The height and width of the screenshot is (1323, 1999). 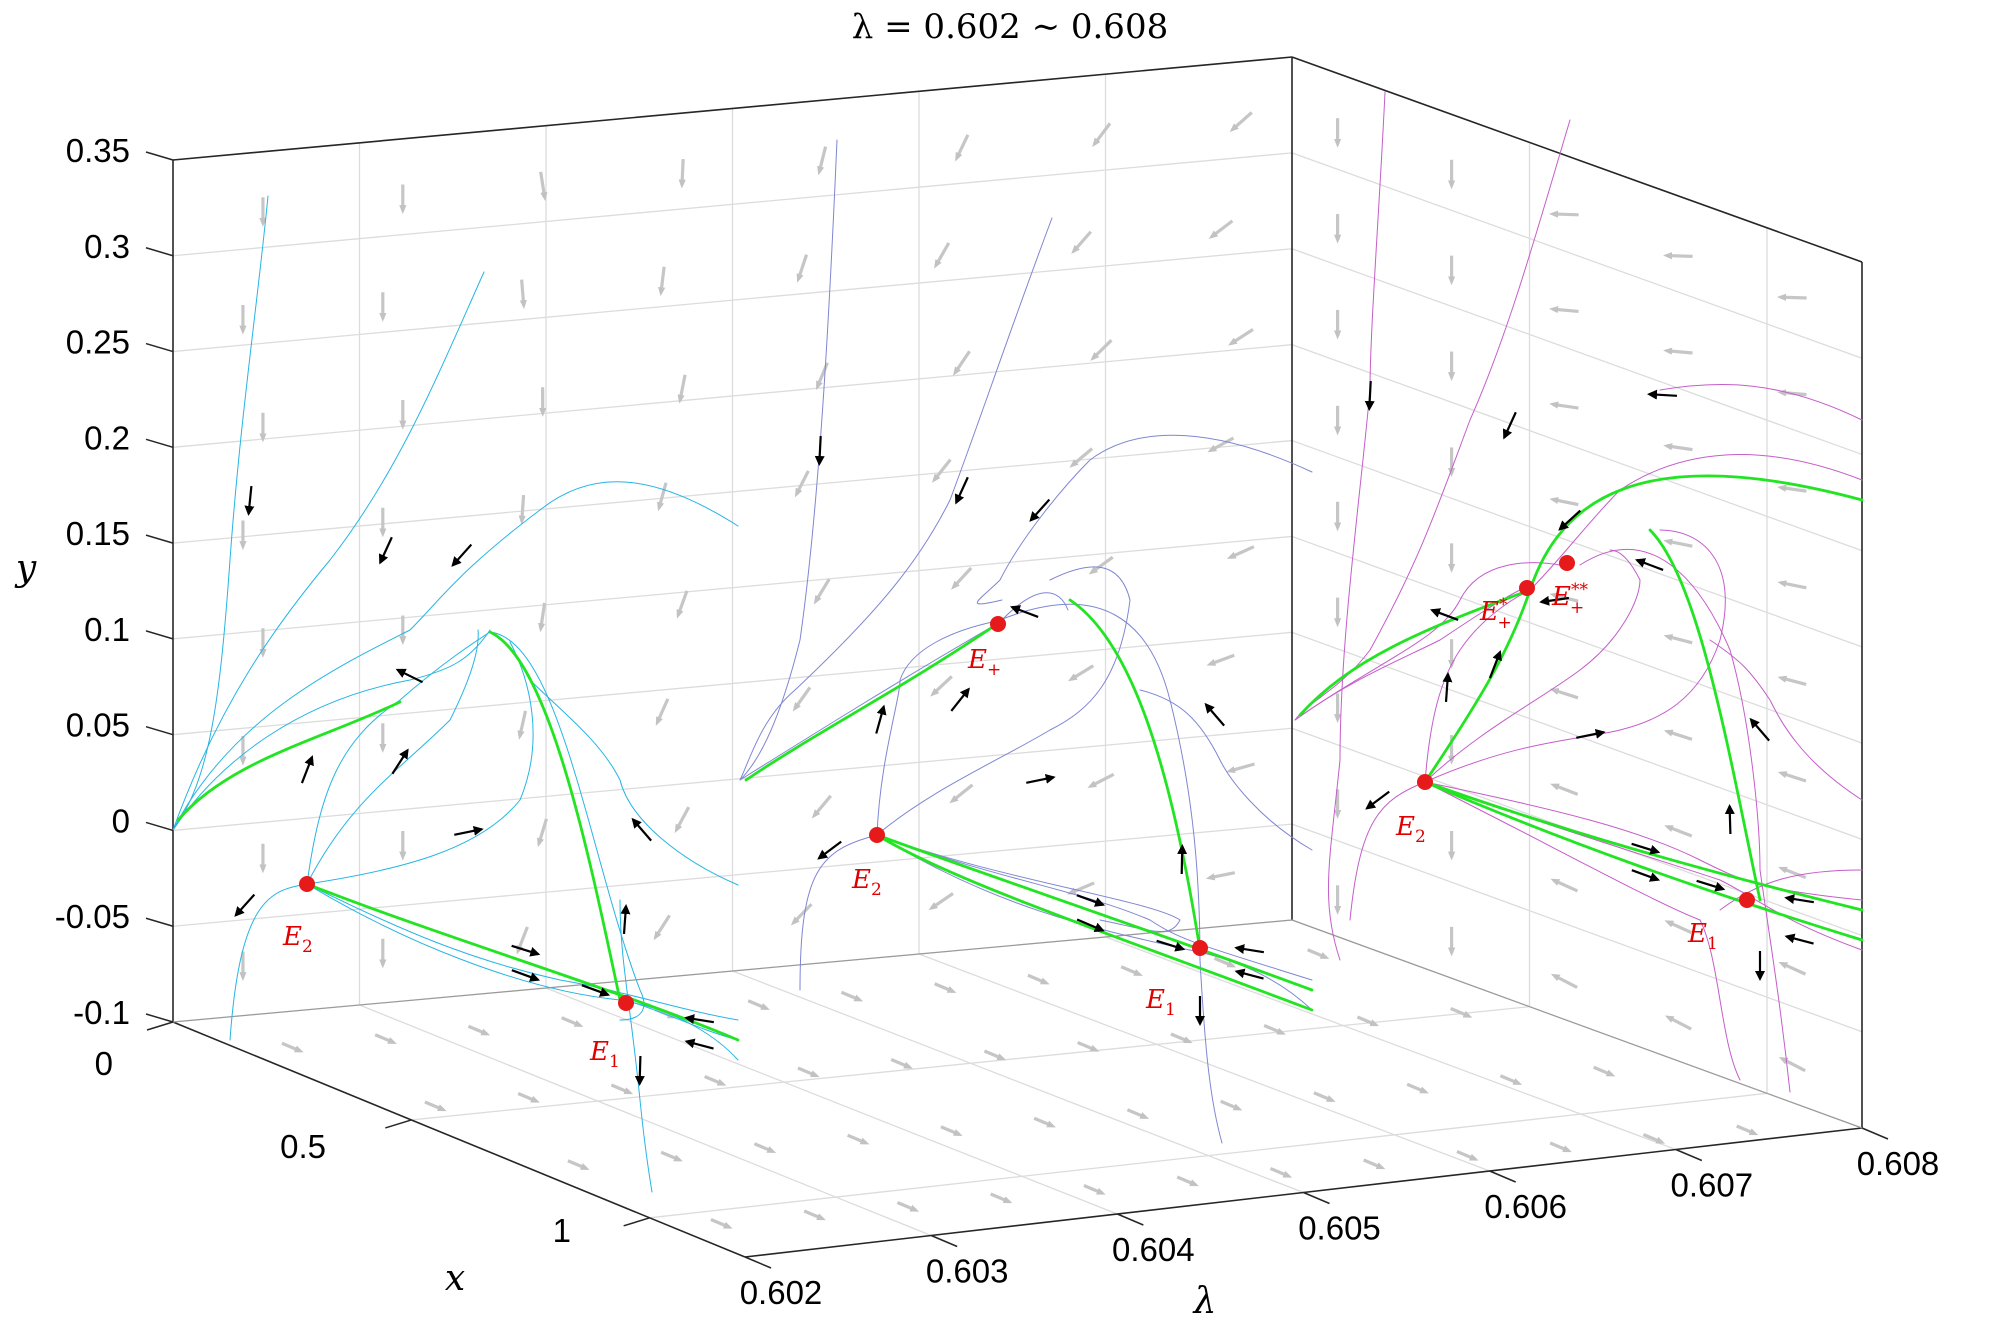 I want to click on y-axis-label: y, so click(x=25, y=568).